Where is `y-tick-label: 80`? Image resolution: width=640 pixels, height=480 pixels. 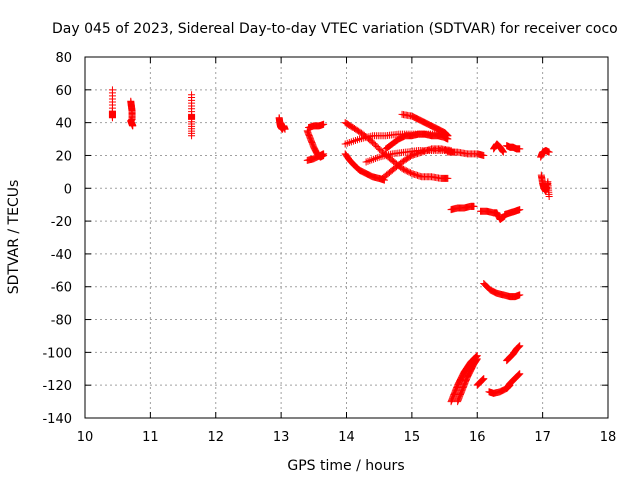 y-tick-label: 80 is located at coordinates (63, 58).